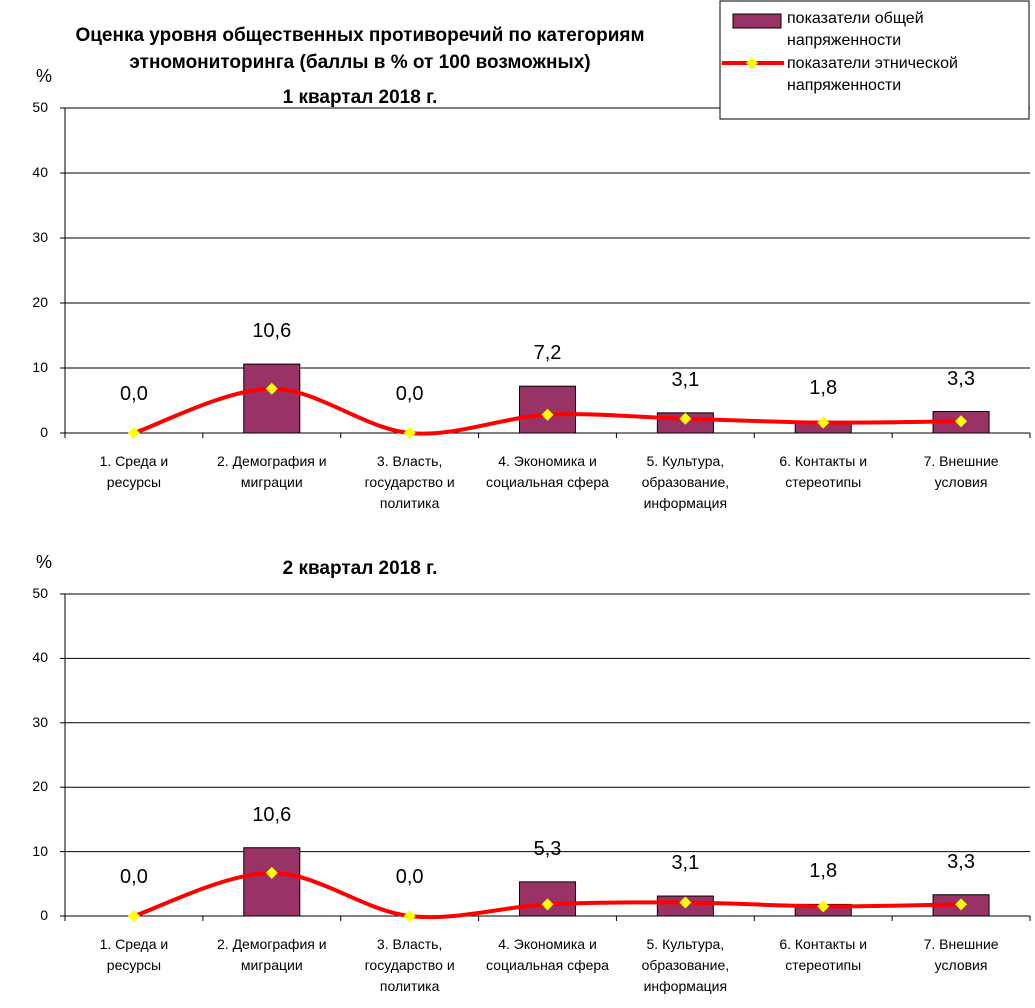 The image size is (1035, 1008). What do you see at coordinates (872, 74) in the screenshot?
I see `legend-label: показатели этнической напряженности` at bounding box center [872, 74].